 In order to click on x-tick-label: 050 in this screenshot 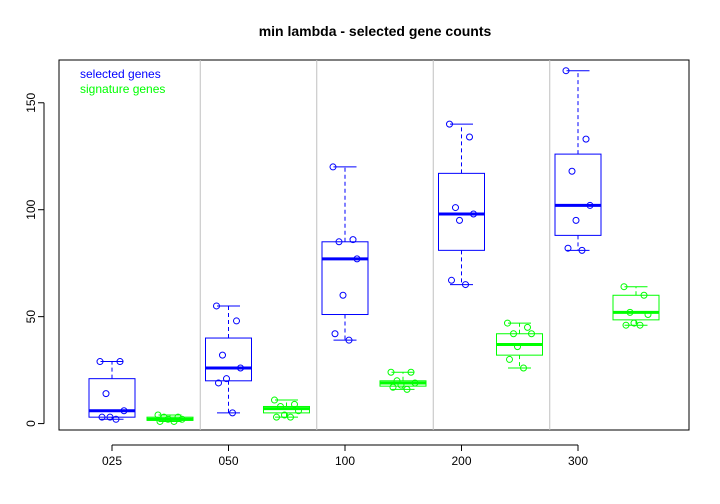, I will do `click(228, 461)`.